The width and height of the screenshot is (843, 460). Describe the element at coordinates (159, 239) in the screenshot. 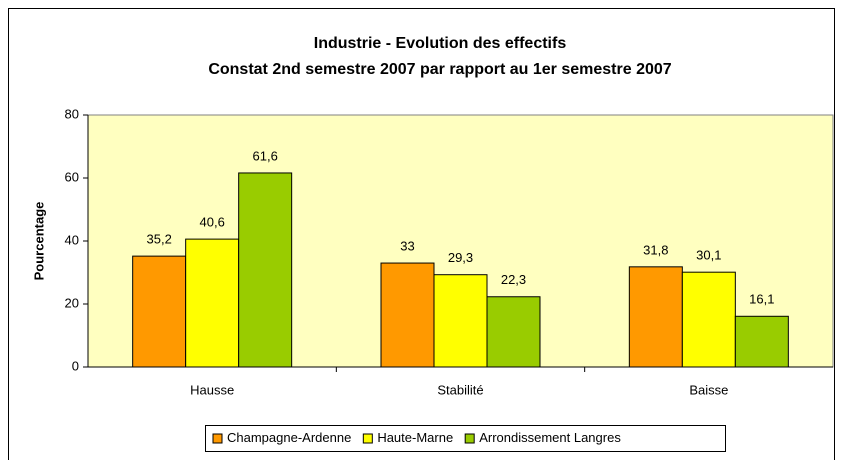

I see `value-label: 35,2` at that location.